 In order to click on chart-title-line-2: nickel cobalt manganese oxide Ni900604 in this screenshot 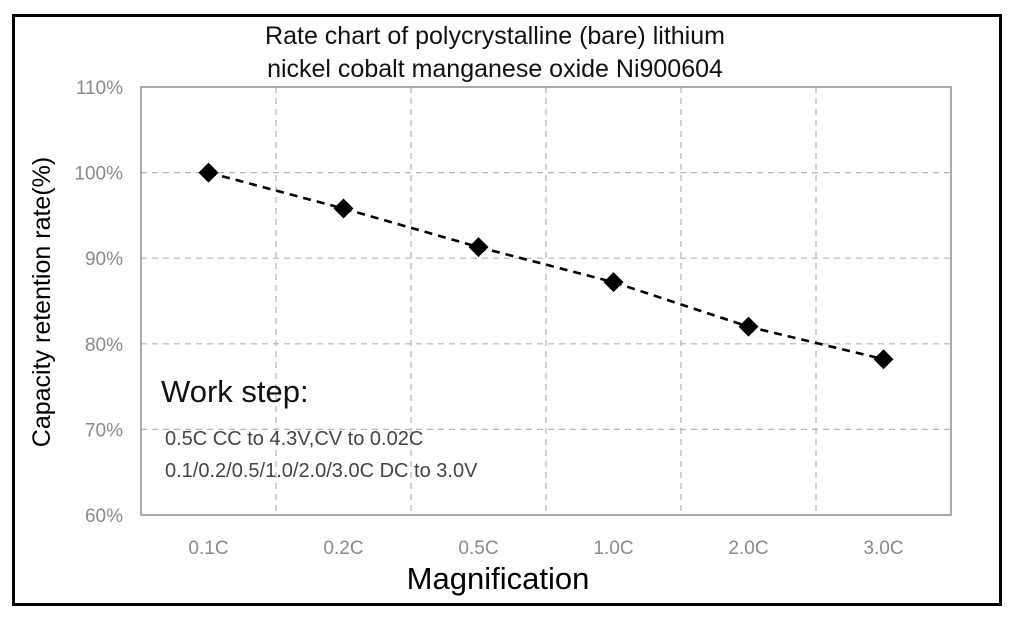, I will do `click(495, 69)`.